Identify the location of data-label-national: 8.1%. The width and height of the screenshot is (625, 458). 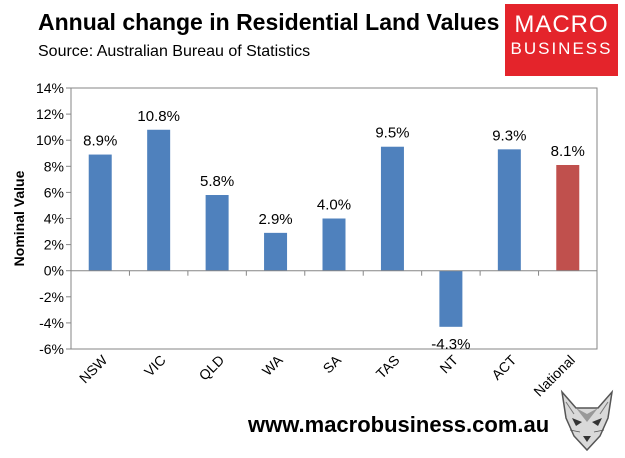
(568, 151).